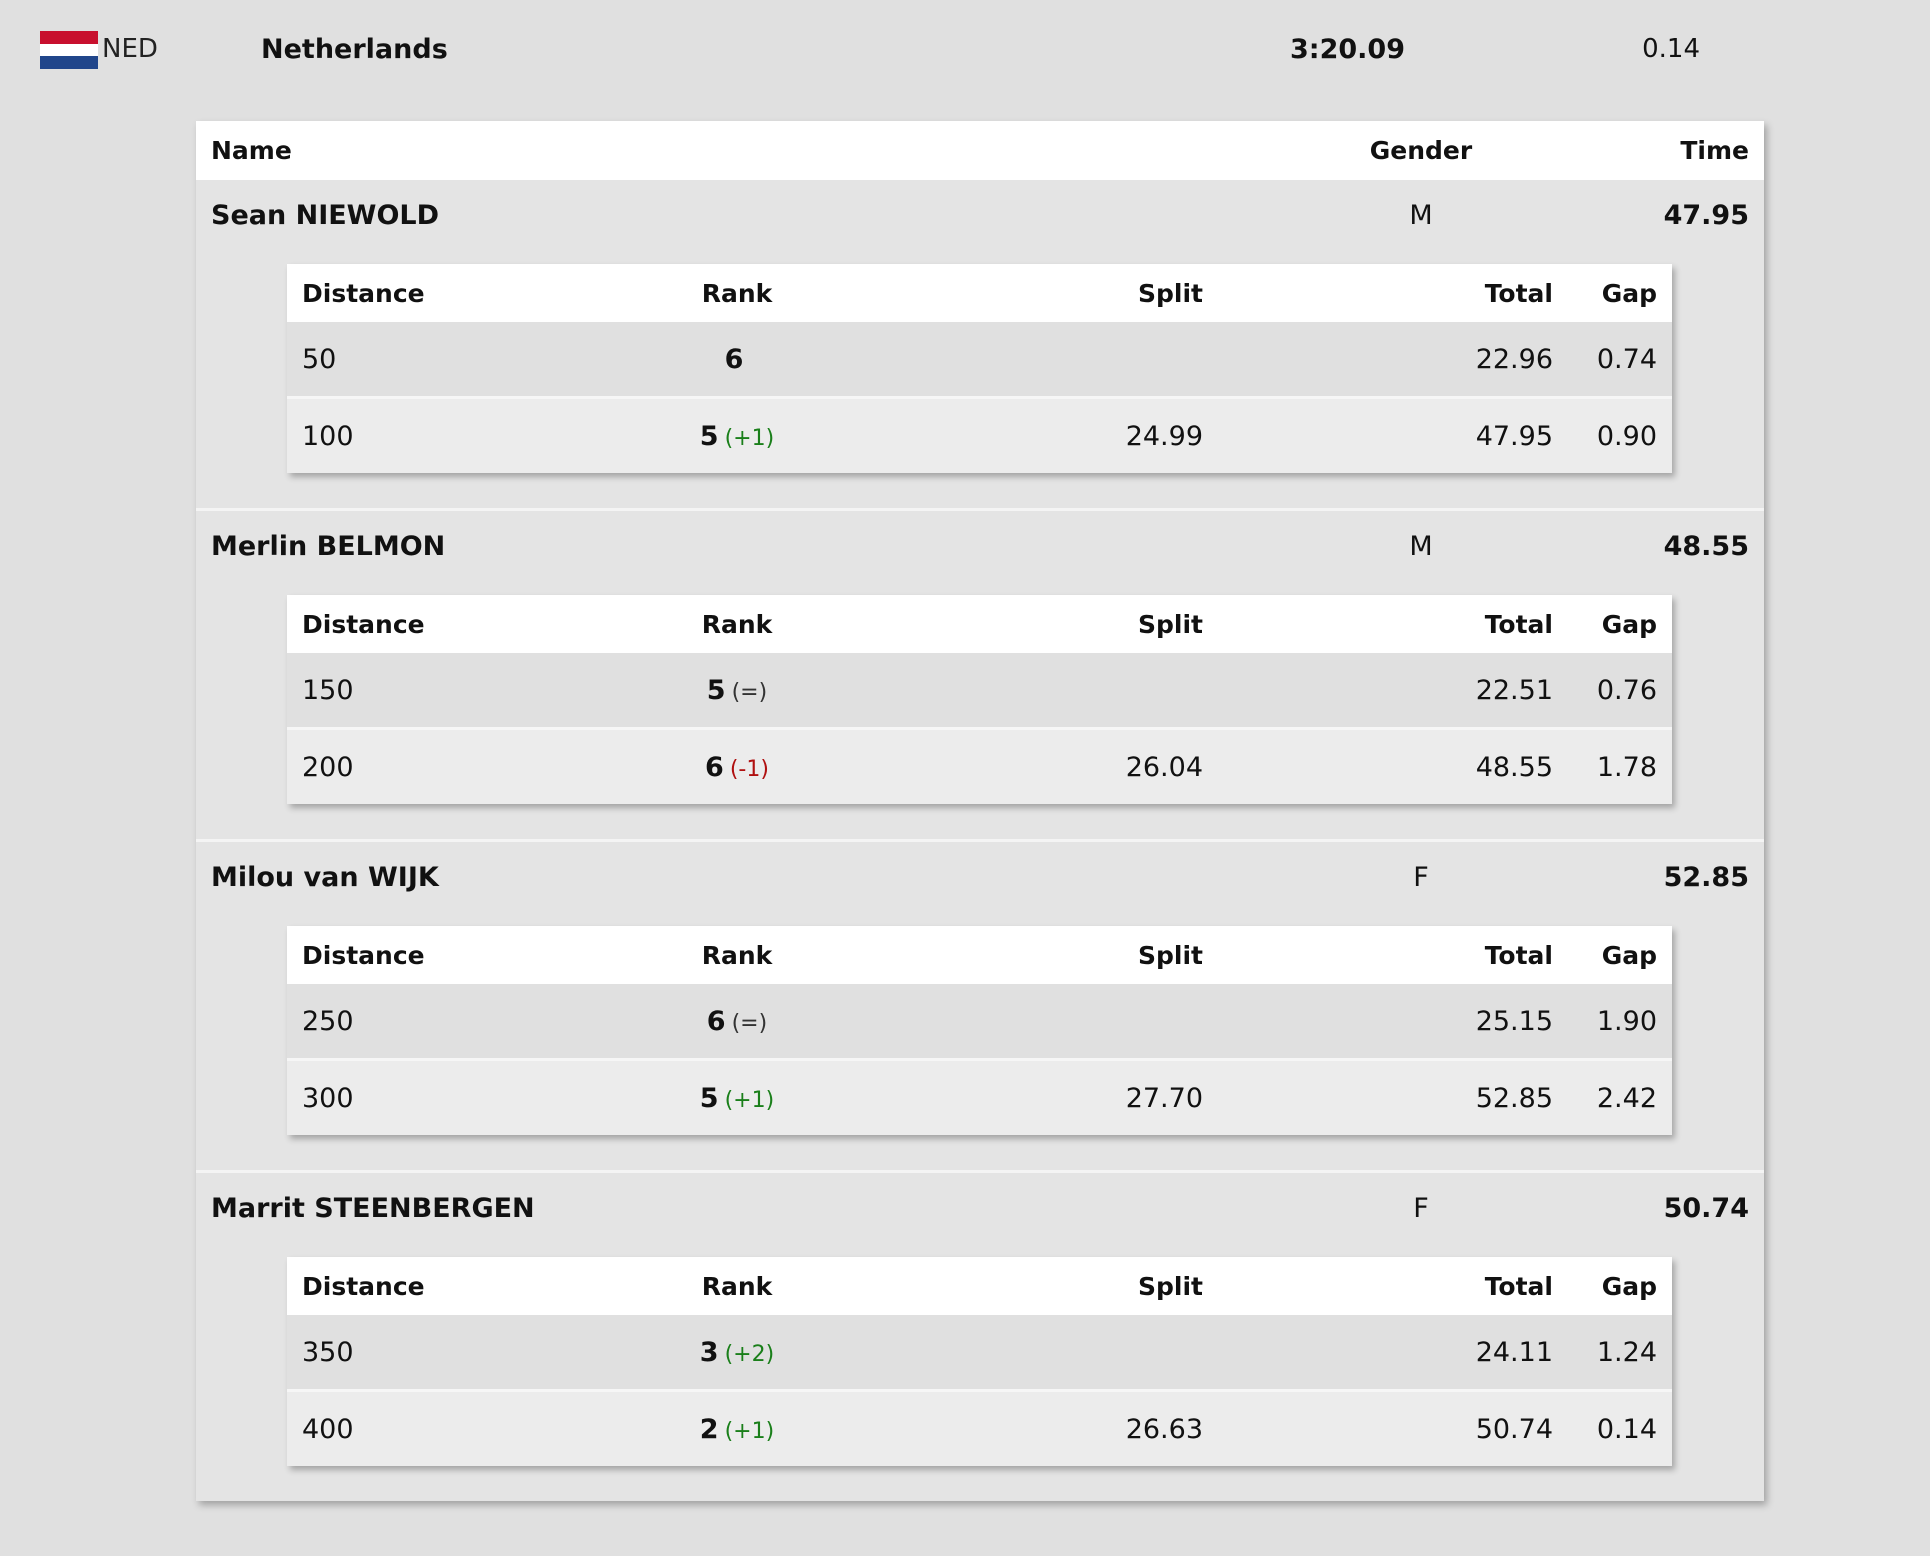 The image size is (1930, 1556). I want to click on split-time: 27.70, so click(1164, 1098).